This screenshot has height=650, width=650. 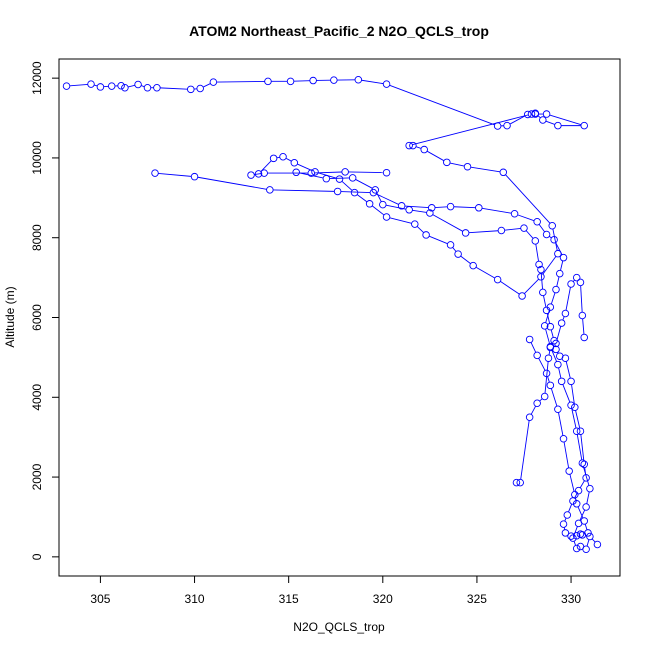 I want to click on x-axis-label: N2O_QCLS_trop, so click(x=339, y=627).